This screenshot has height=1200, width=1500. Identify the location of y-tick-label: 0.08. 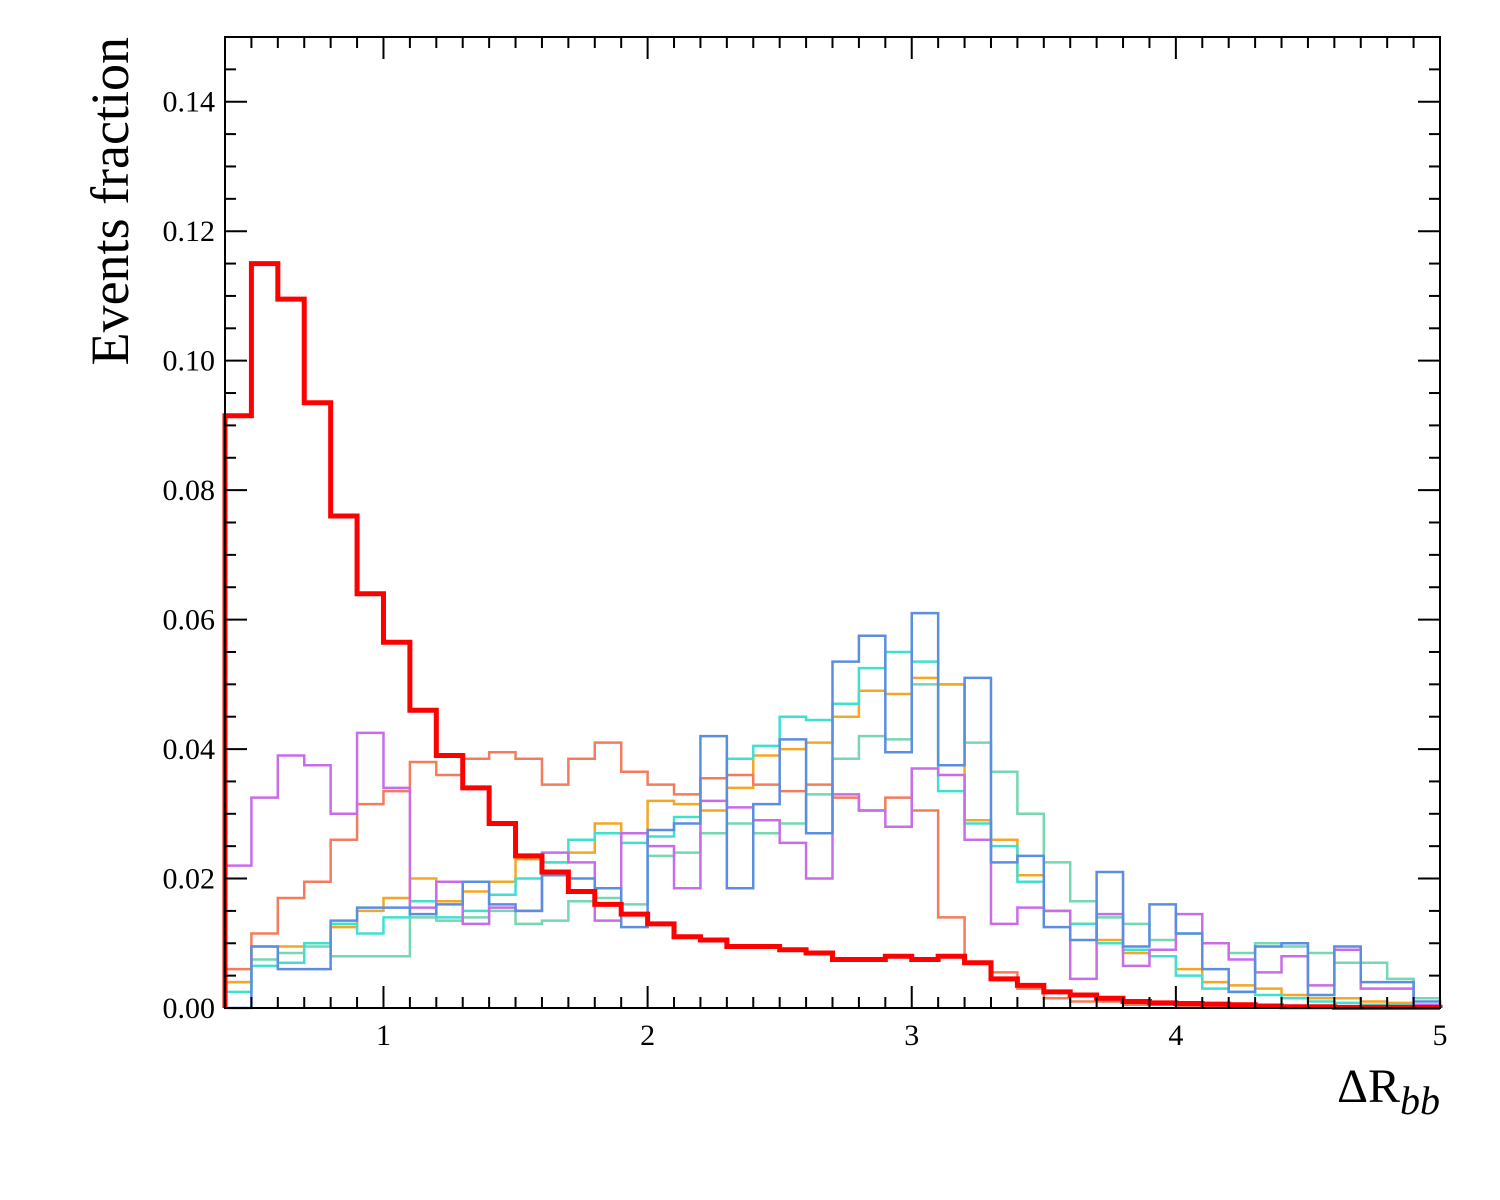
(189, 490).